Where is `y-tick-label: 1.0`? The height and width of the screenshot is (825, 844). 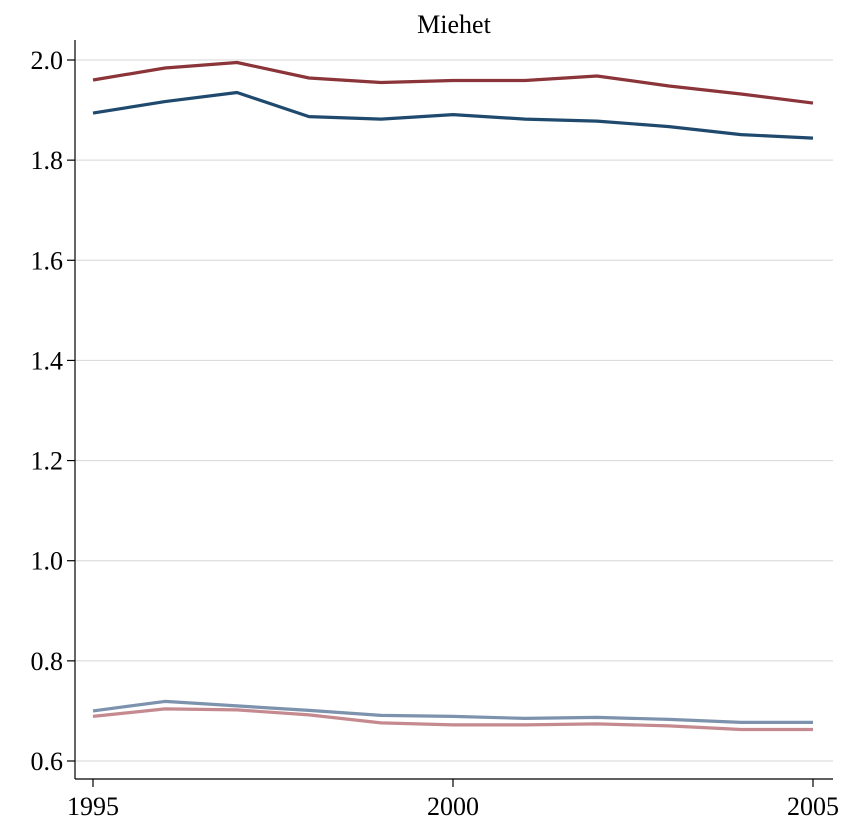
y-tick-label: 1.0 is located at coordinates (47, 561).